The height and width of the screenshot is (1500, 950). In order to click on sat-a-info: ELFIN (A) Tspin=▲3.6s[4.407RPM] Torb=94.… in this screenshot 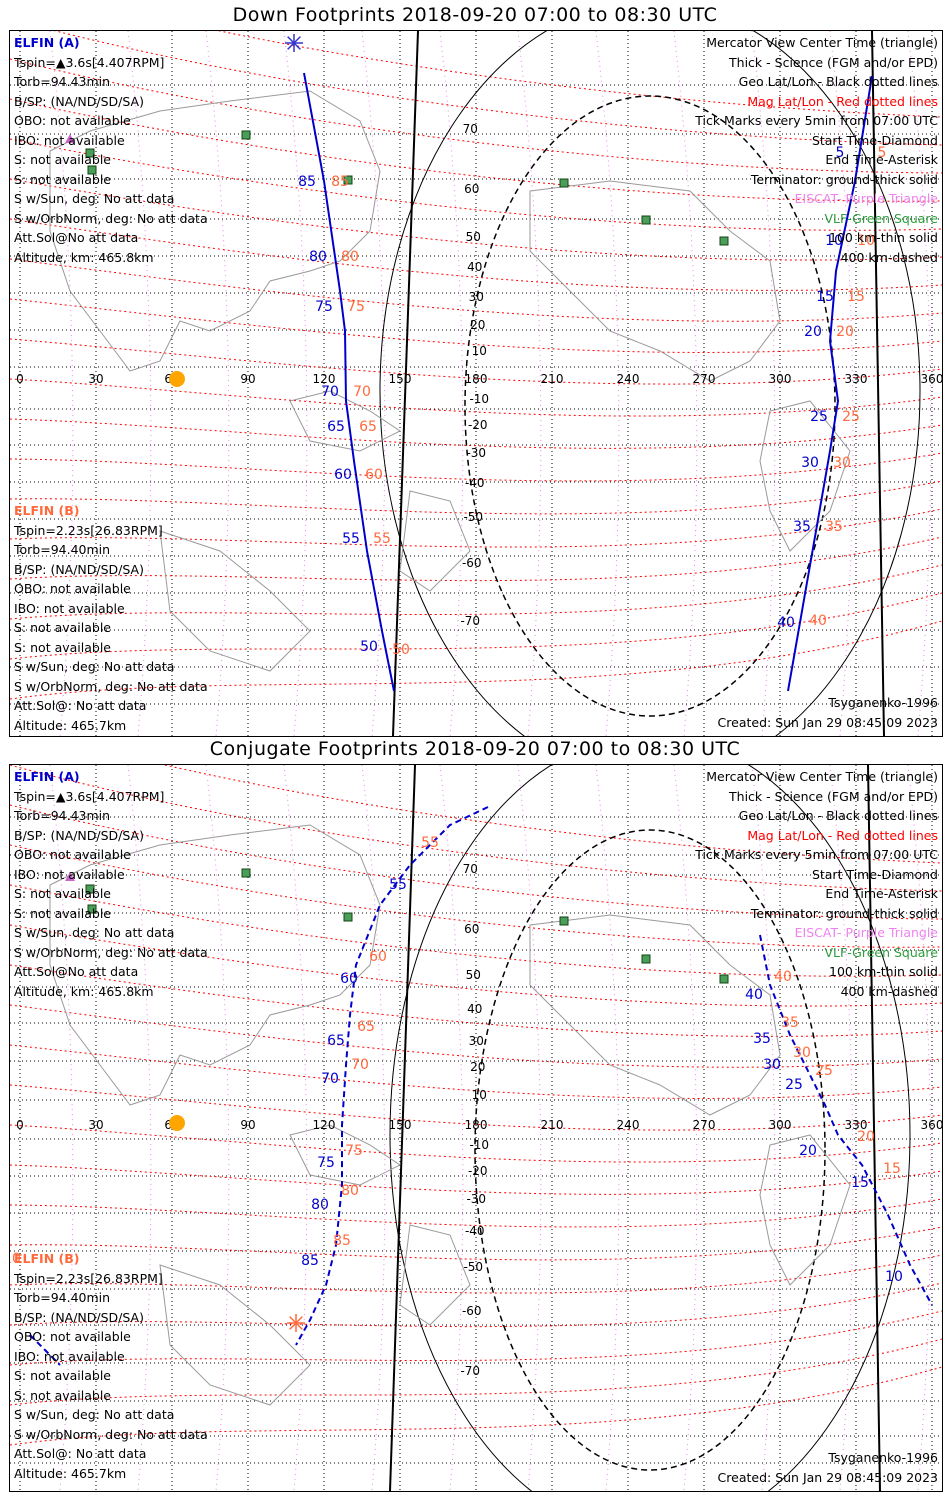, I will do `click(111, 884)`.